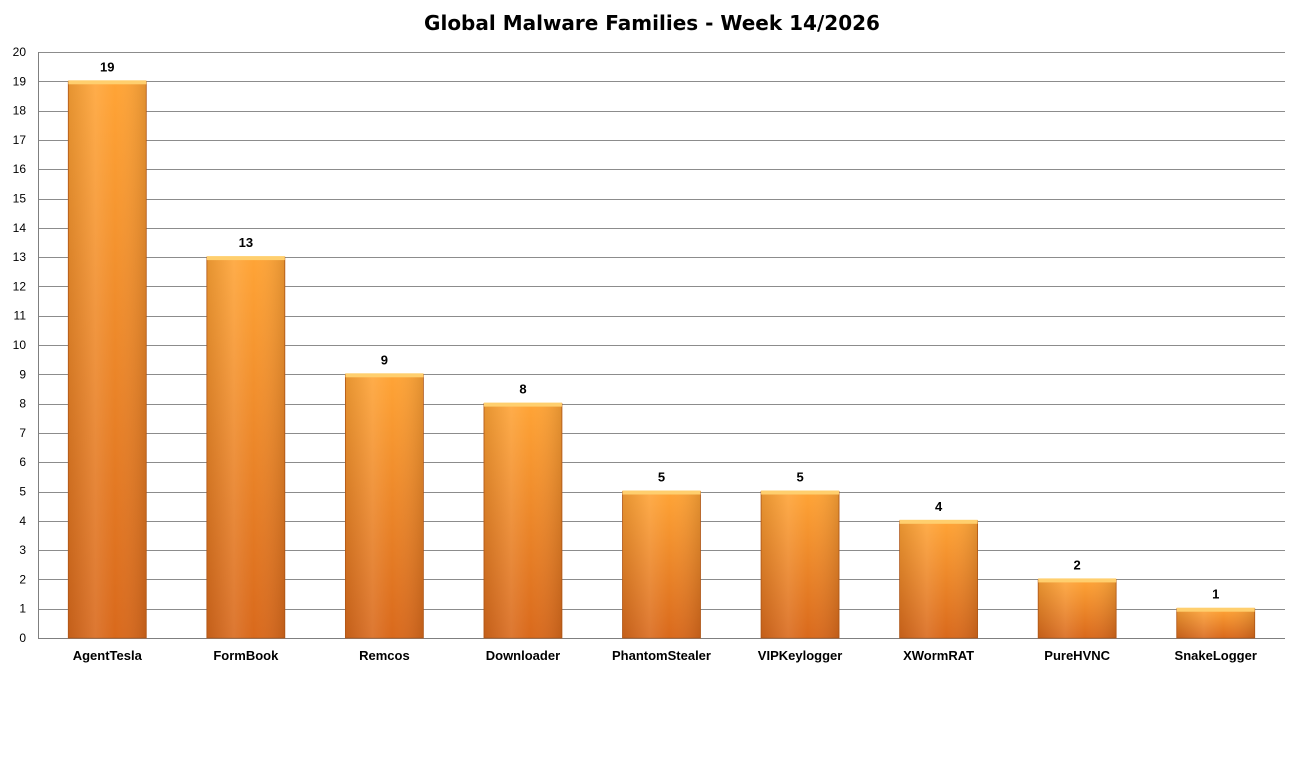  What do you see at coordinates (384, 359) in the screenshot?
I see `data-label: 9` at bounding box center [384, 359].